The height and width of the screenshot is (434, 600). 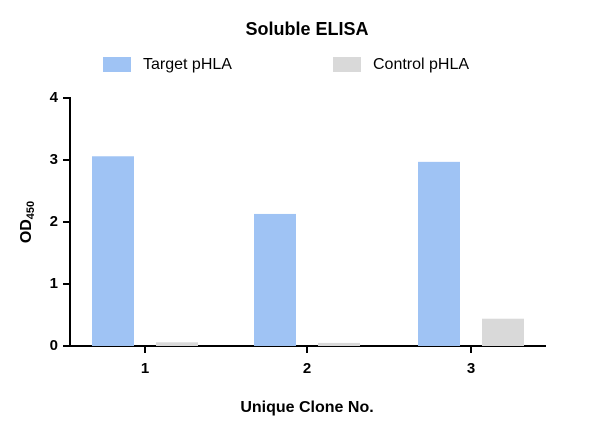 What do you see at coordinates (54, 221) in the screenshot?
I see `y-tick-label: 2` at bounding box center [54, 221].